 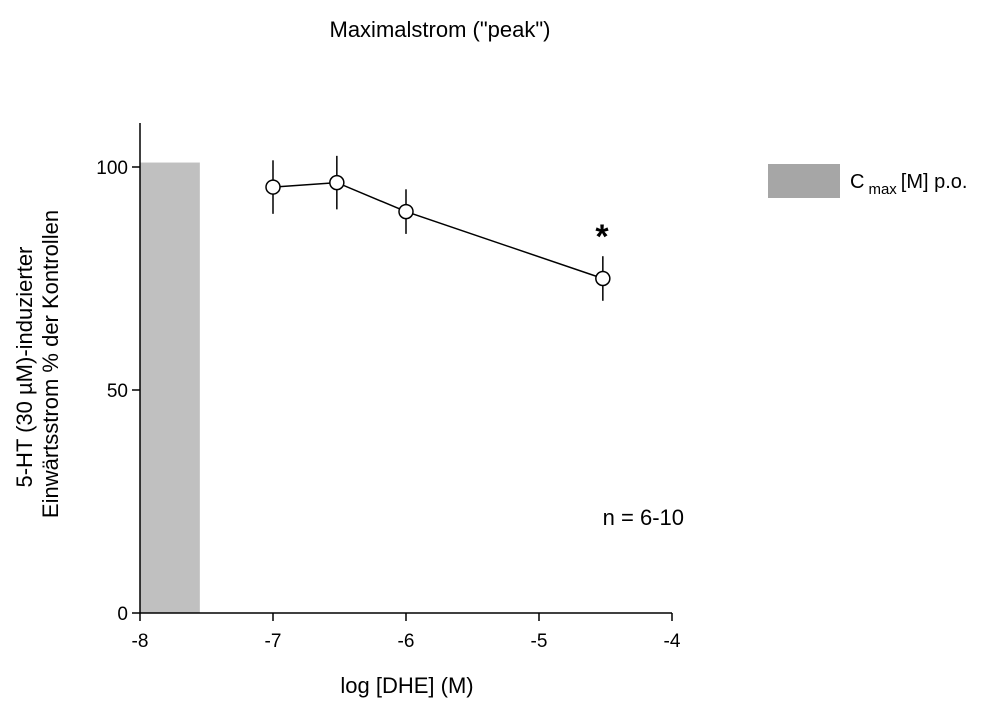 I want to click on legend-label-main: C, so click(x=857, y=182).